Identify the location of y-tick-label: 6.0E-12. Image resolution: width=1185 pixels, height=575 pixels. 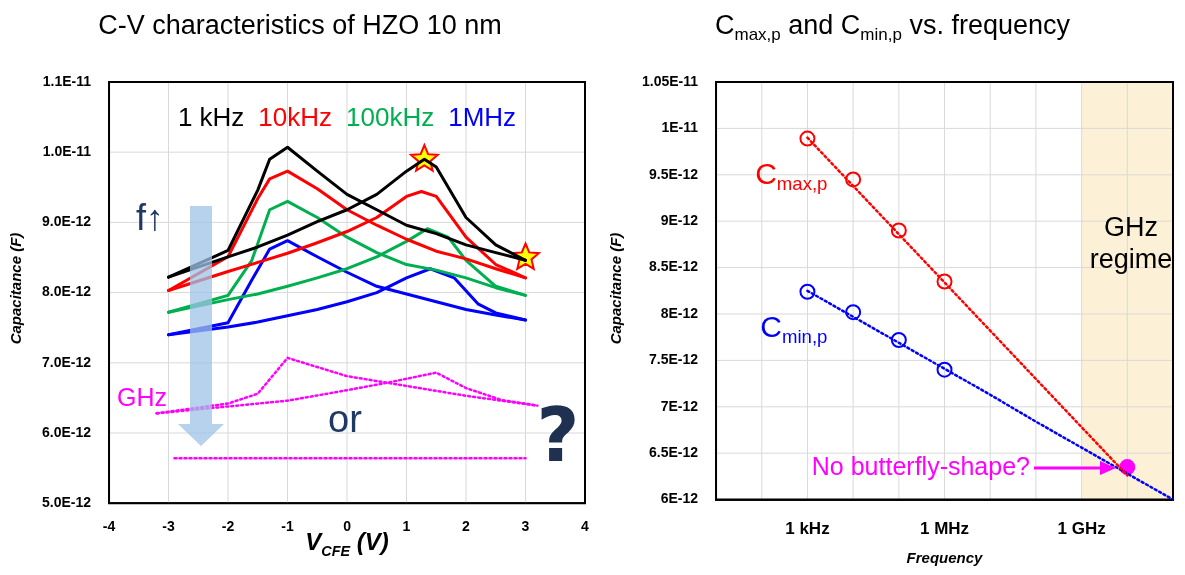
(66, 431).